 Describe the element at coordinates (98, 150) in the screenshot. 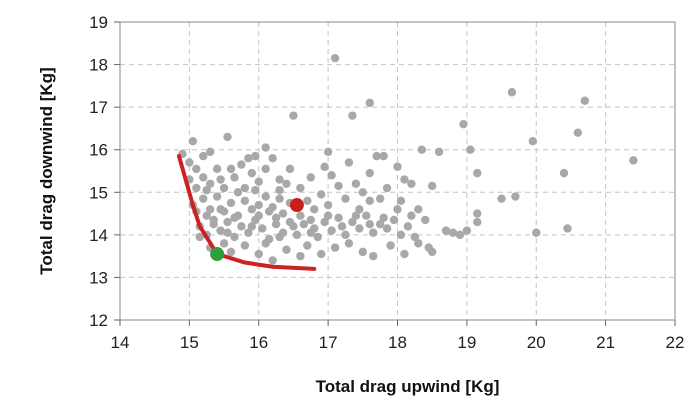

I see `y-tick-label: 16` at that location.